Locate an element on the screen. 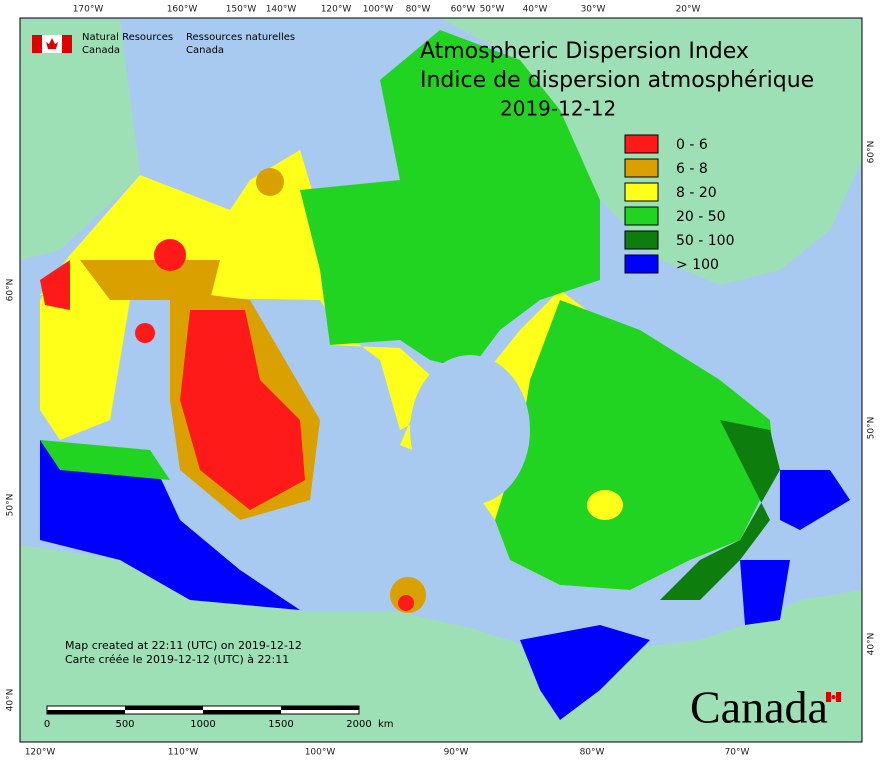 Image resolution: width=880 pixels, height=760 pixels. title: Indice de dispersion atmosphérique is located at coordinates (617, 80).